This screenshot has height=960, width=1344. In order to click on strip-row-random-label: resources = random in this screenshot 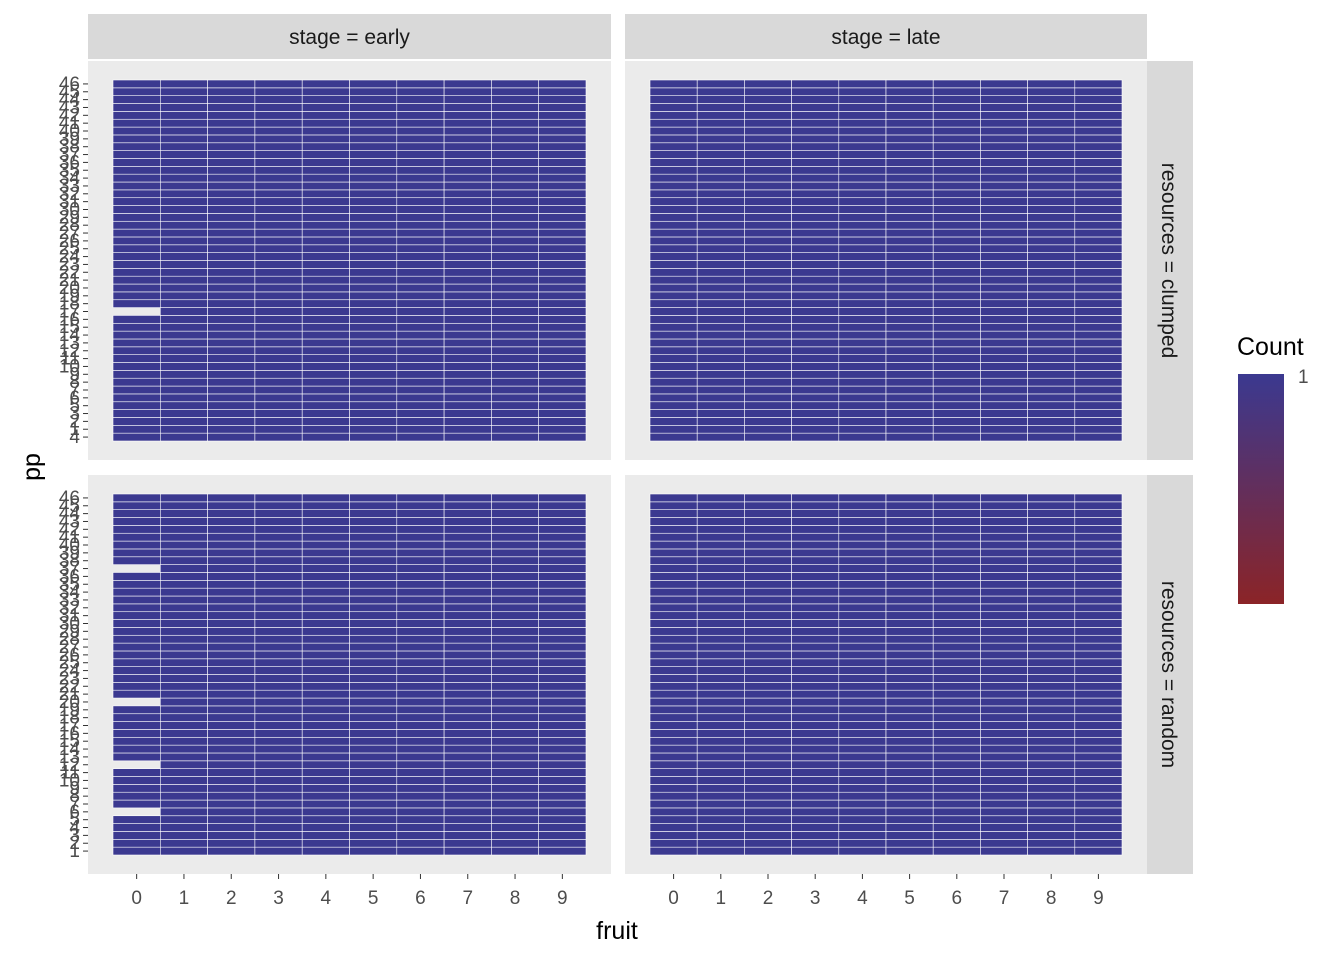, I will do `click(1168, 674)`.